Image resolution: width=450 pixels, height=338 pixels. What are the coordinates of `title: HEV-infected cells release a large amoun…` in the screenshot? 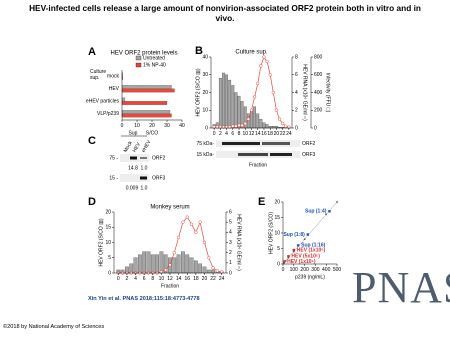 It's located at (225, 13).